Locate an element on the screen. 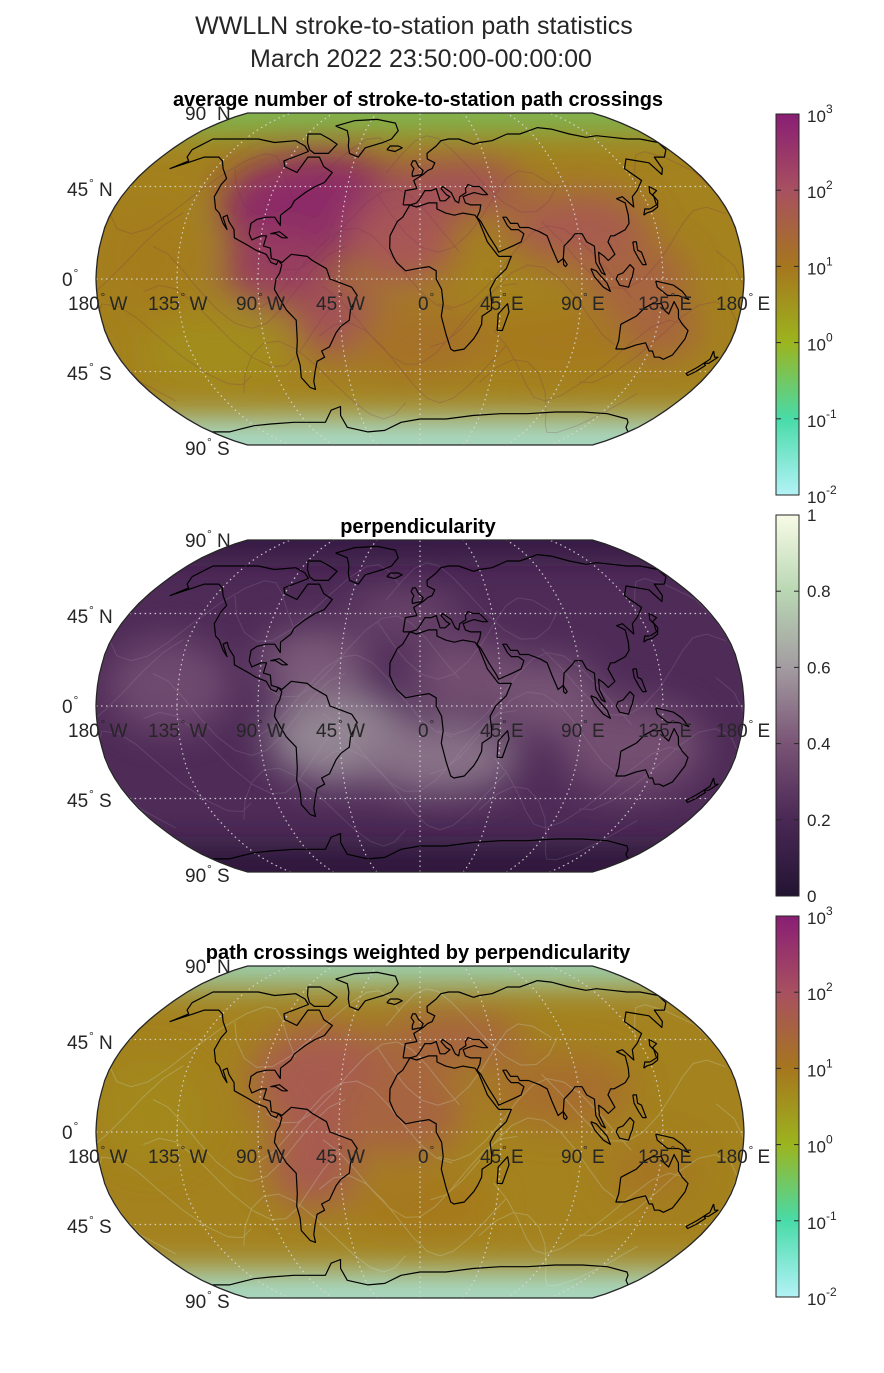 This screenshot has width=884, height=1373. latitude-label: 90 ° S is located at coordinates (207, 874).